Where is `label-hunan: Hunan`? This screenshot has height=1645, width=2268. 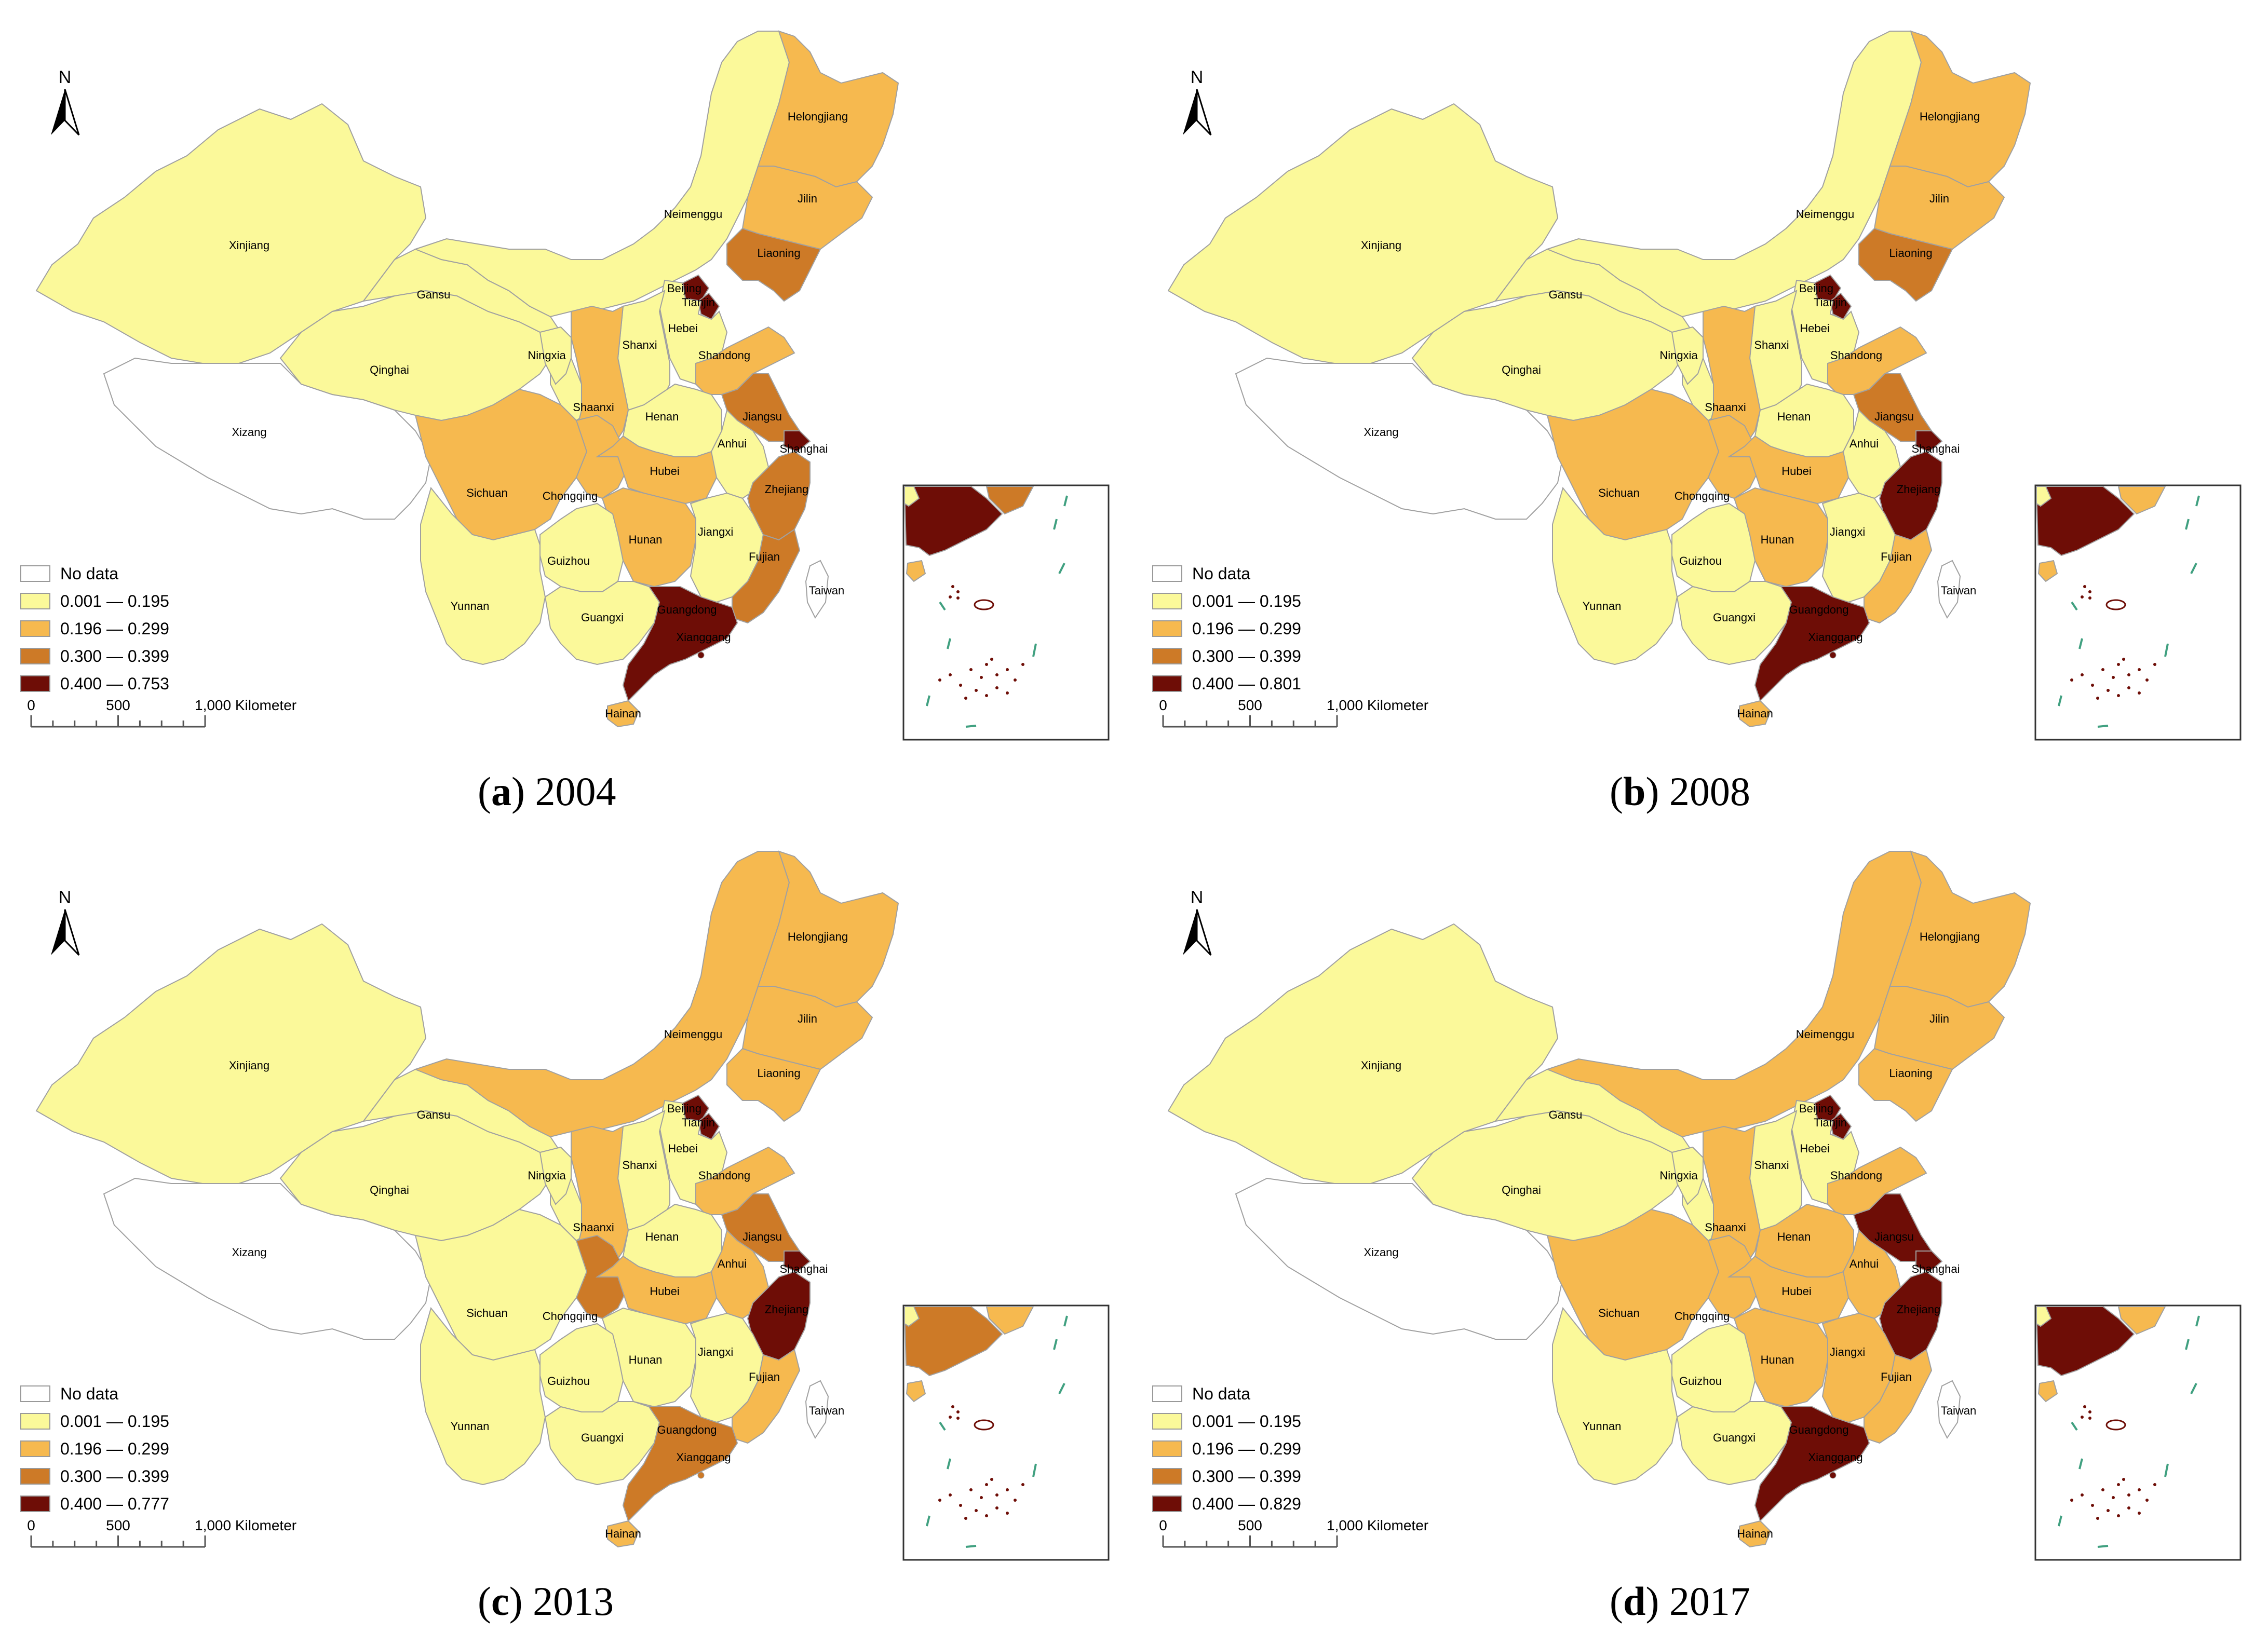 label-hunan: Hunan is located at coordinates (1777, 539).